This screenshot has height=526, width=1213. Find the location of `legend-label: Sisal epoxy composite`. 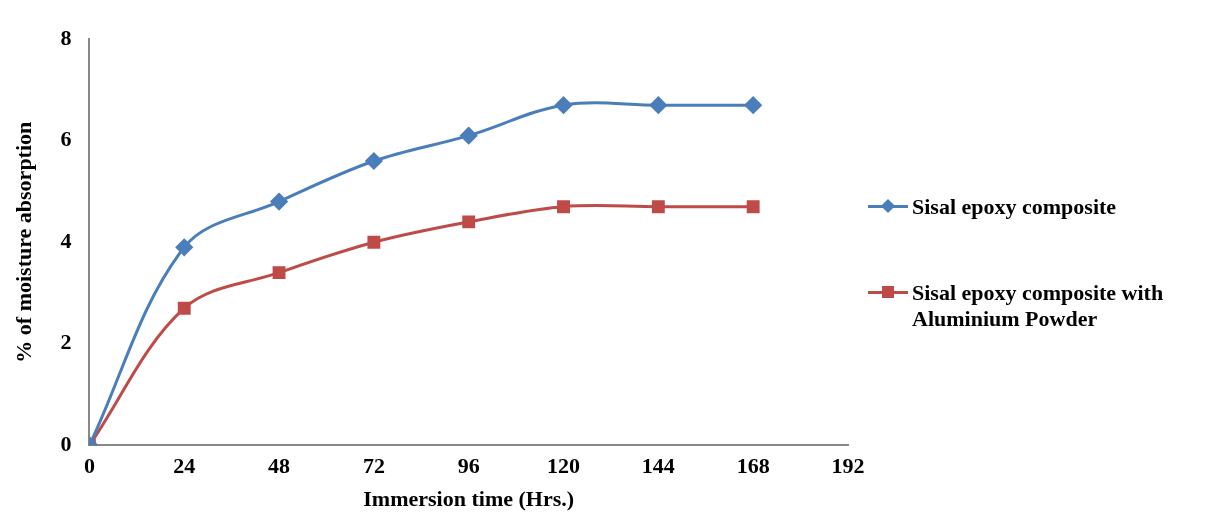

legend-label: Sisal epoxy composite is located at coordinates (1014, 207).